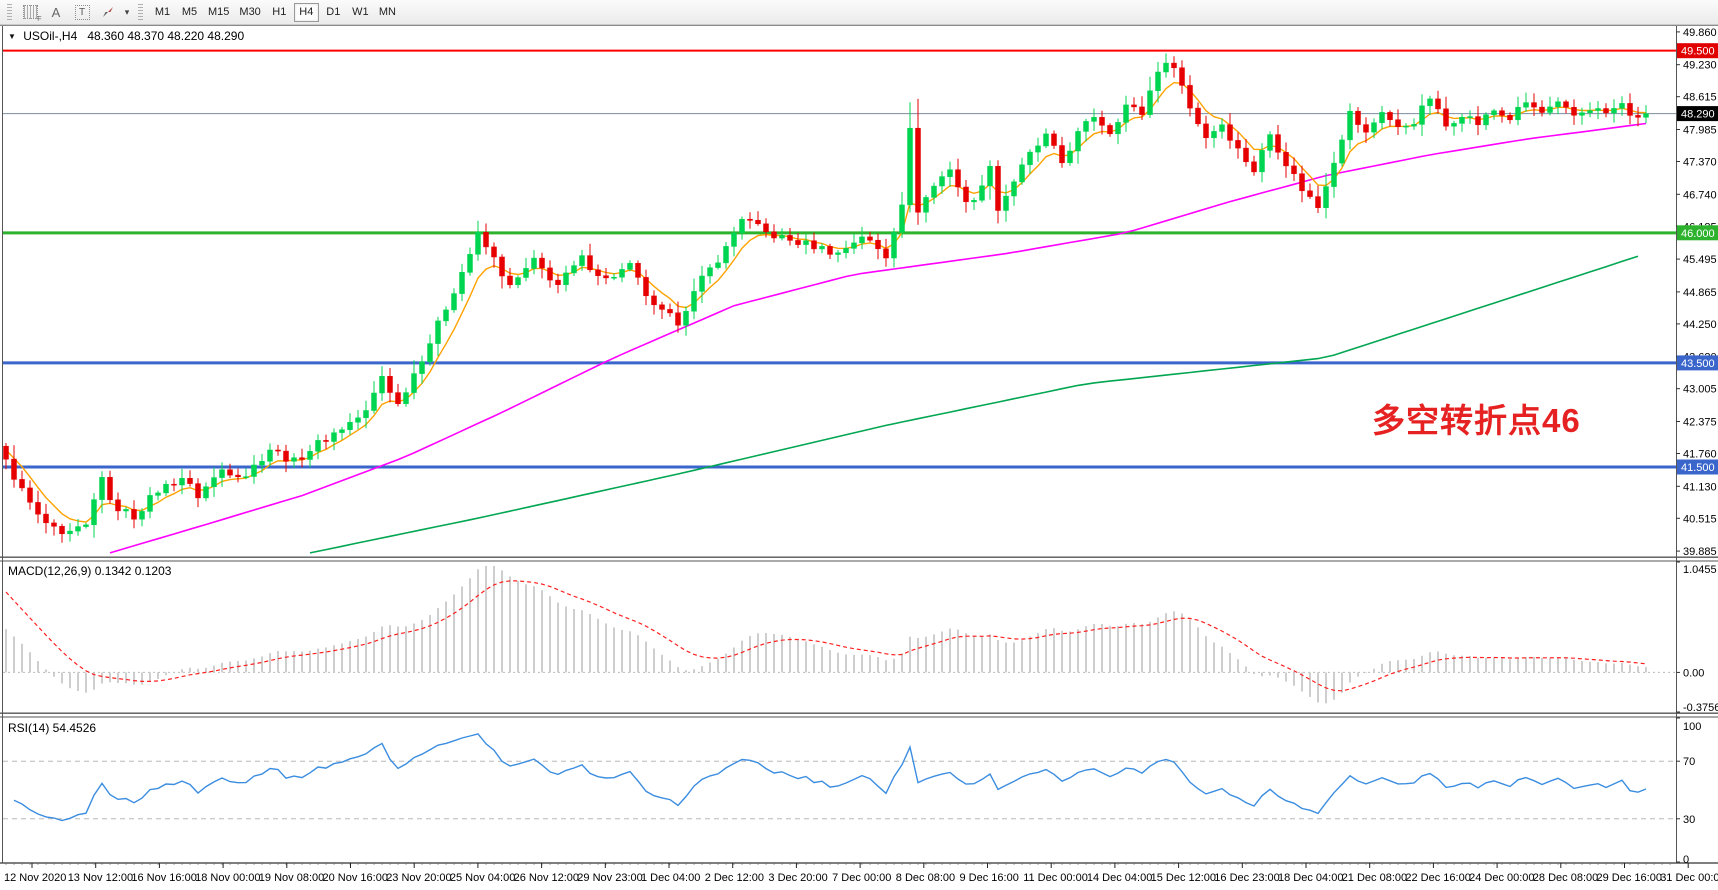 This screenshot has height=890, width=1718. Describe the element at coordinates (279, 12) in the screenshot. I see `tf-button-h1: H1` at that location.